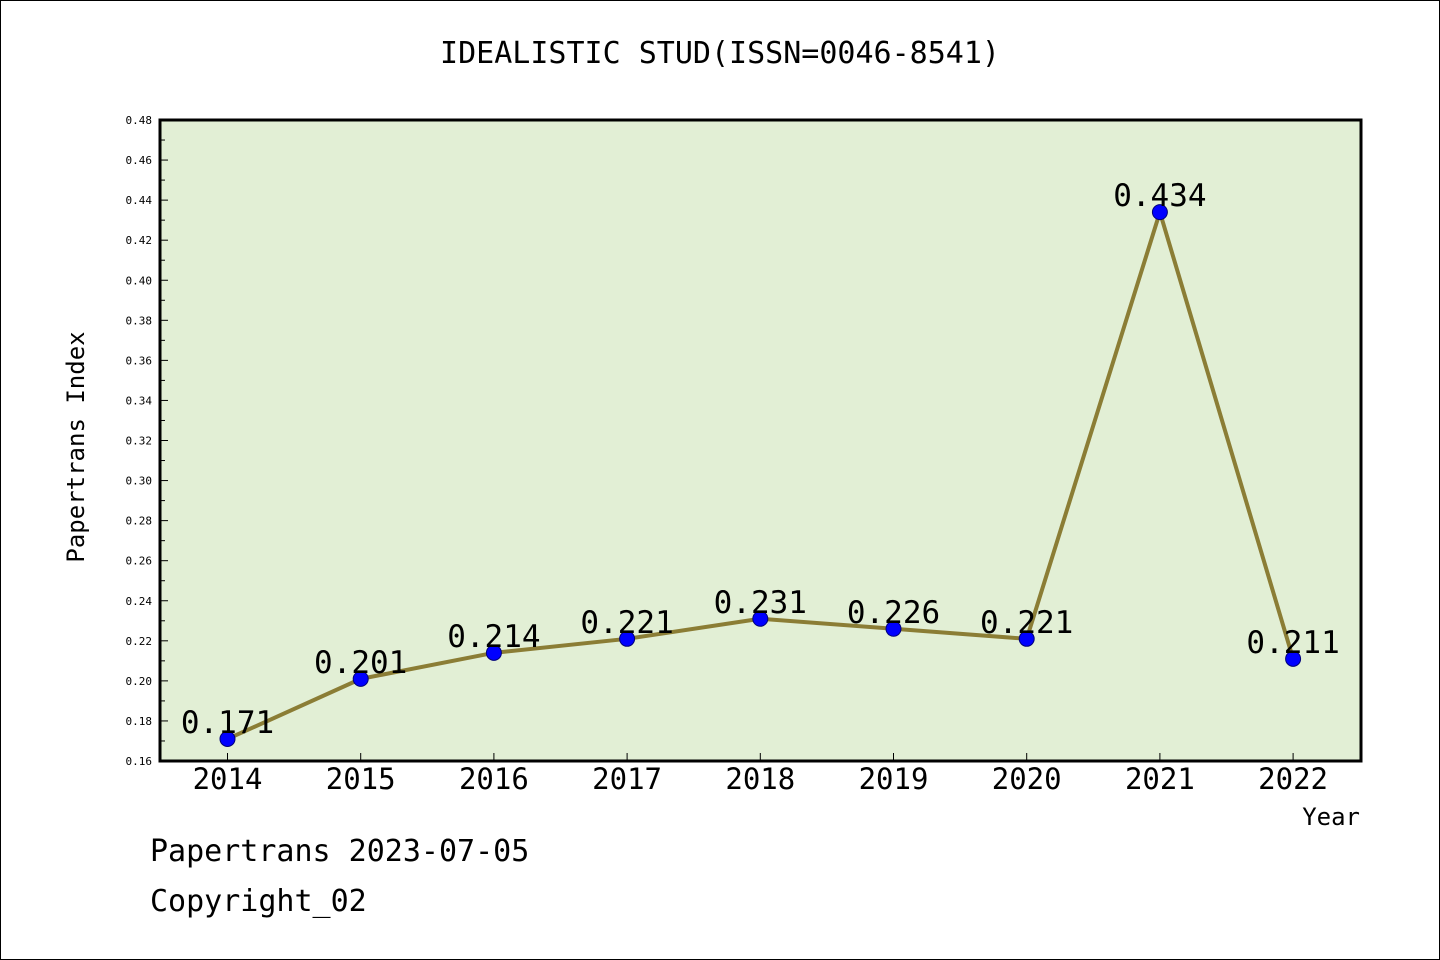 The height and width of the screenshot is (960, 1440). I want to click on x-tick-label: 2016, so click(494, 779).